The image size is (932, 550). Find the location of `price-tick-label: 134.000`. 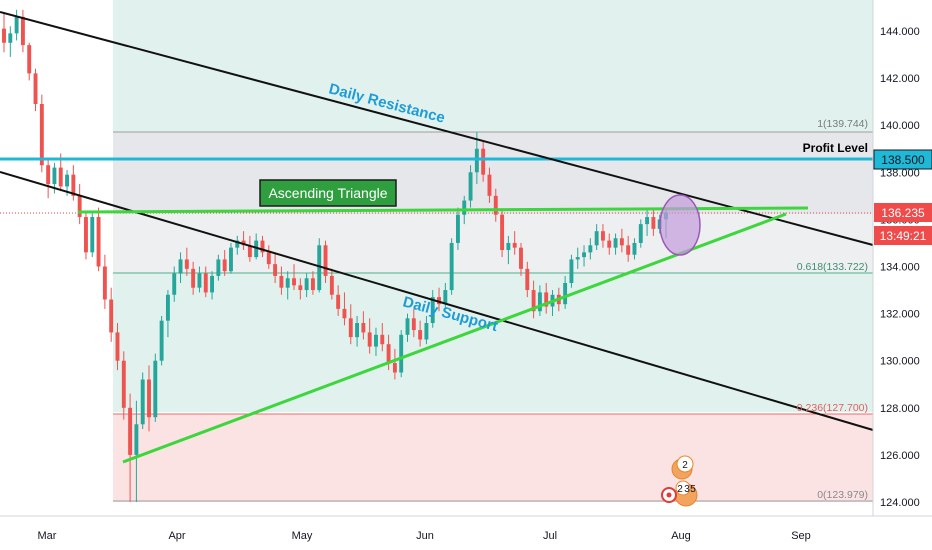

price-tick-label: 134.000 is located at coordinates (900, 268).